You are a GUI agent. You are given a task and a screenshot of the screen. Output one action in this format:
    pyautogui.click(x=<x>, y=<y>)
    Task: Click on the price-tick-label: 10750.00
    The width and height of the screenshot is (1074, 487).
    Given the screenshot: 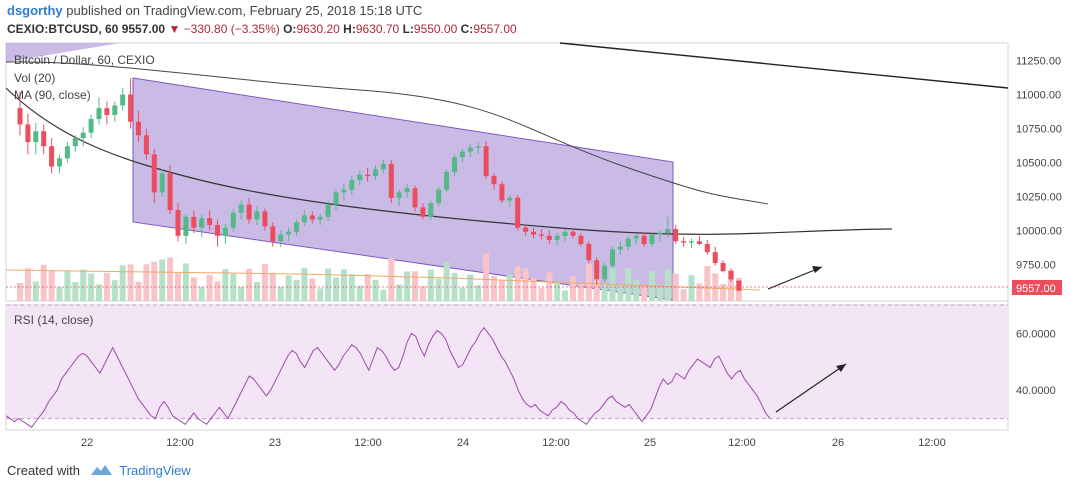 What is the action you would take?
    pyautogui.click(x=1039, y=130)
    